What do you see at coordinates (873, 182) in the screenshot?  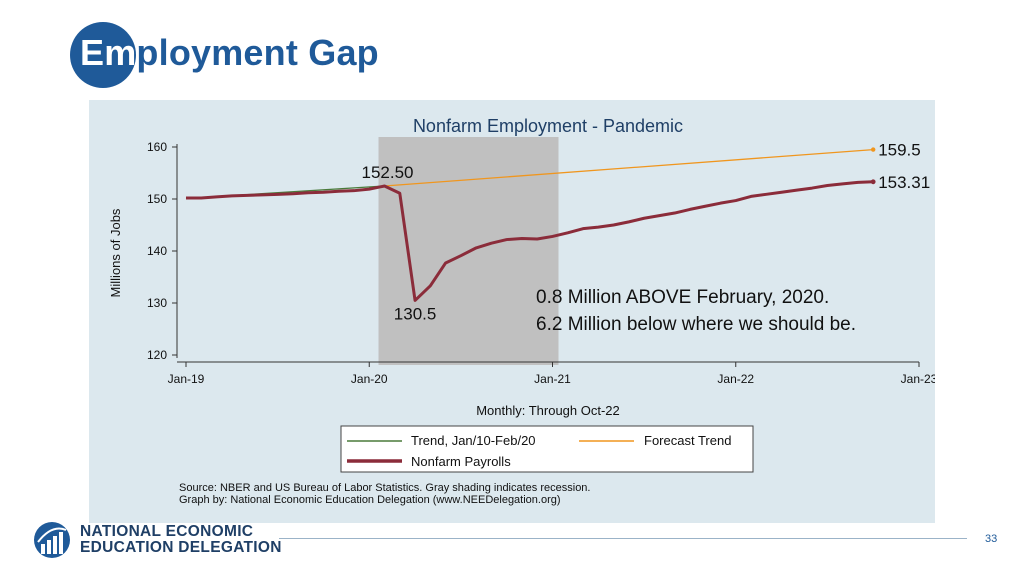 I see `payrolls-end-point` at bounding box center [873, 182].